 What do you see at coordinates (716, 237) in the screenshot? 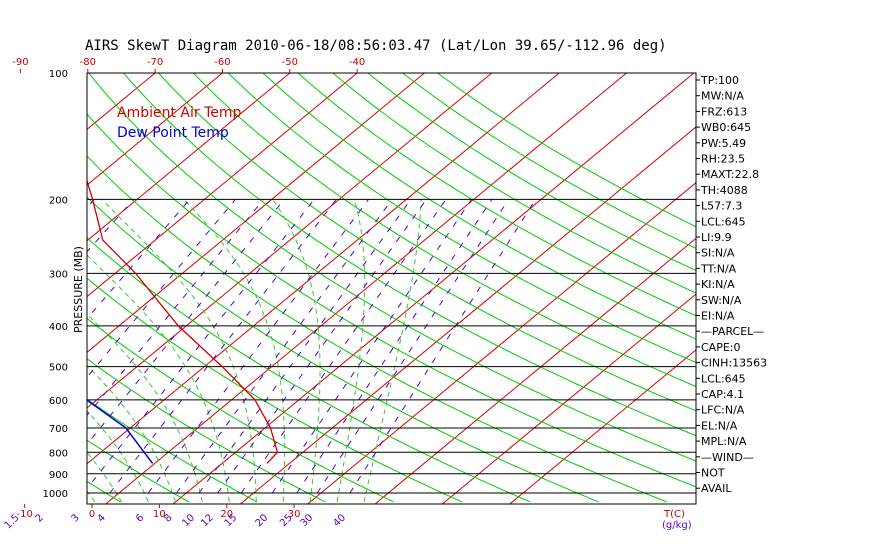
I see `index-label: LI:9.9` at bounding box center [716, 237].